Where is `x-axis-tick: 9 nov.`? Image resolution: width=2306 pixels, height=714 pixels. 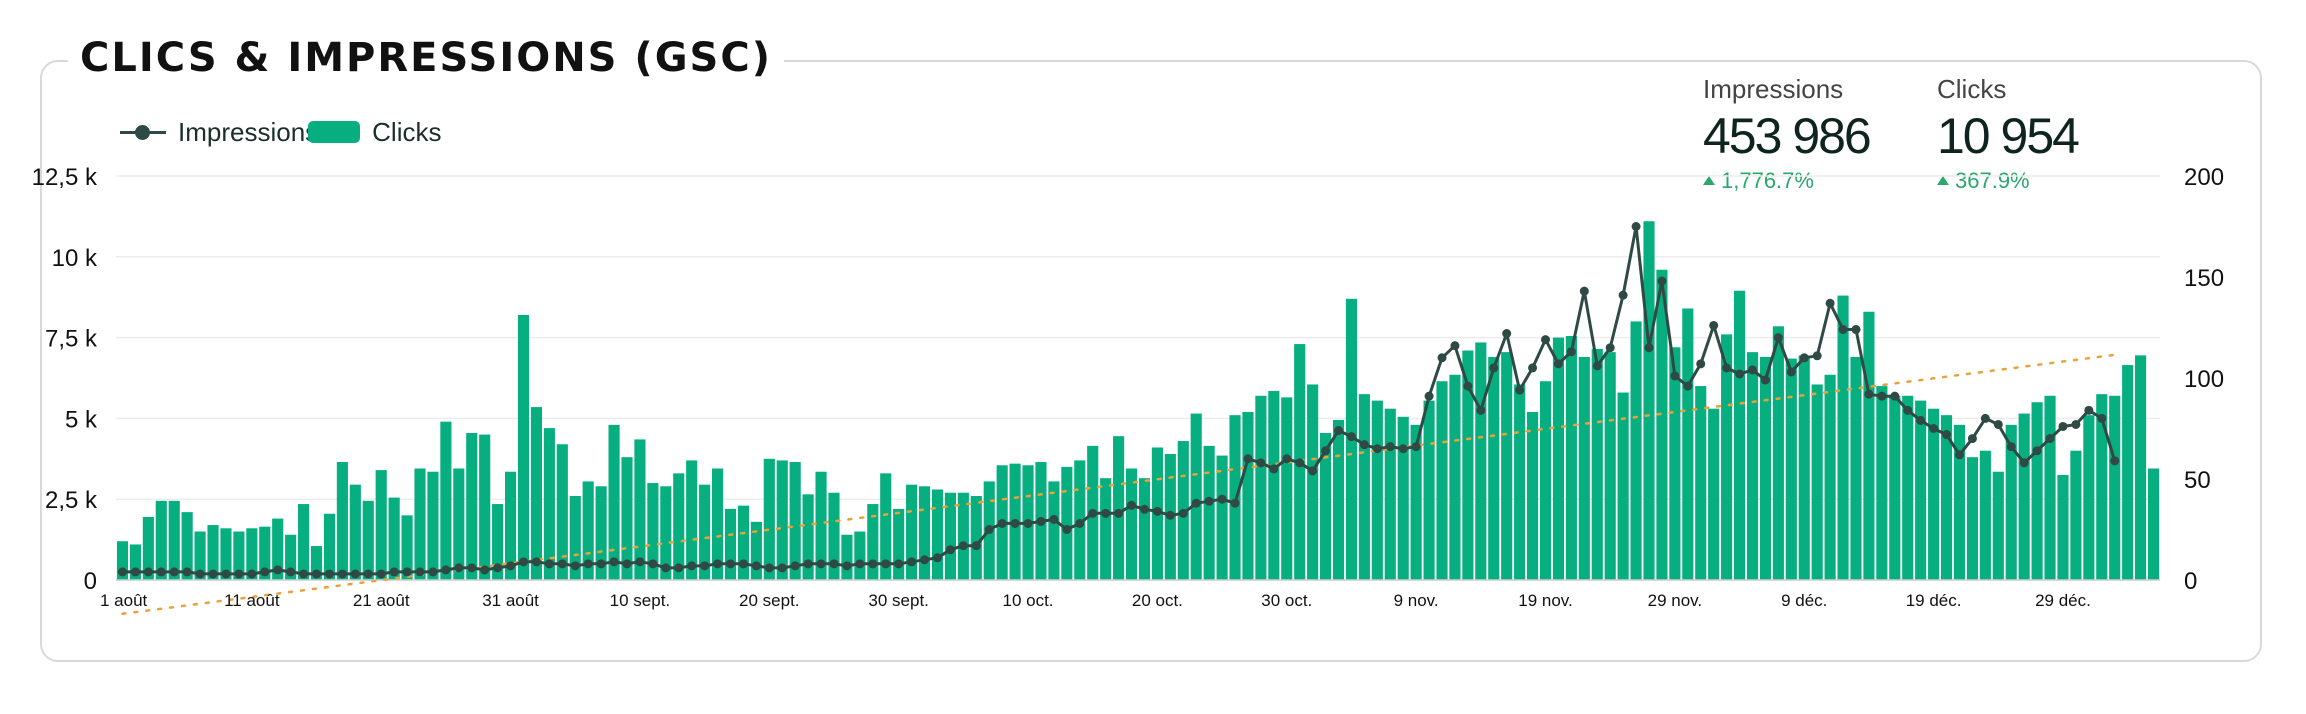
x-axis-tick: 9 nov. is located at coordinates (1416, 600).